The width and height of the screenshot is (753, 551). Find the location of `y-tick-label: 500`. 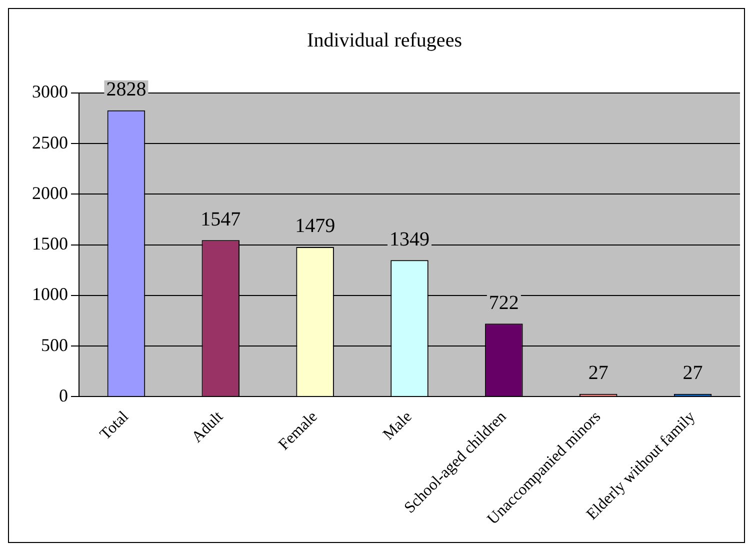

y-tick-label: 500 is located at coordinates (54, 344).